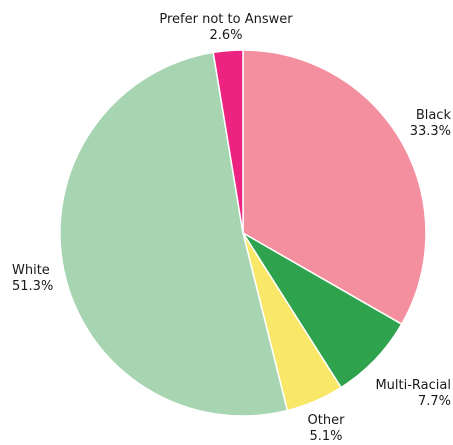  What do you see at coordinates (413, 394) in the screenshot?
I see `label-multi-racial: Multi-Racial 7.7%` at bounding box center [413, 394].